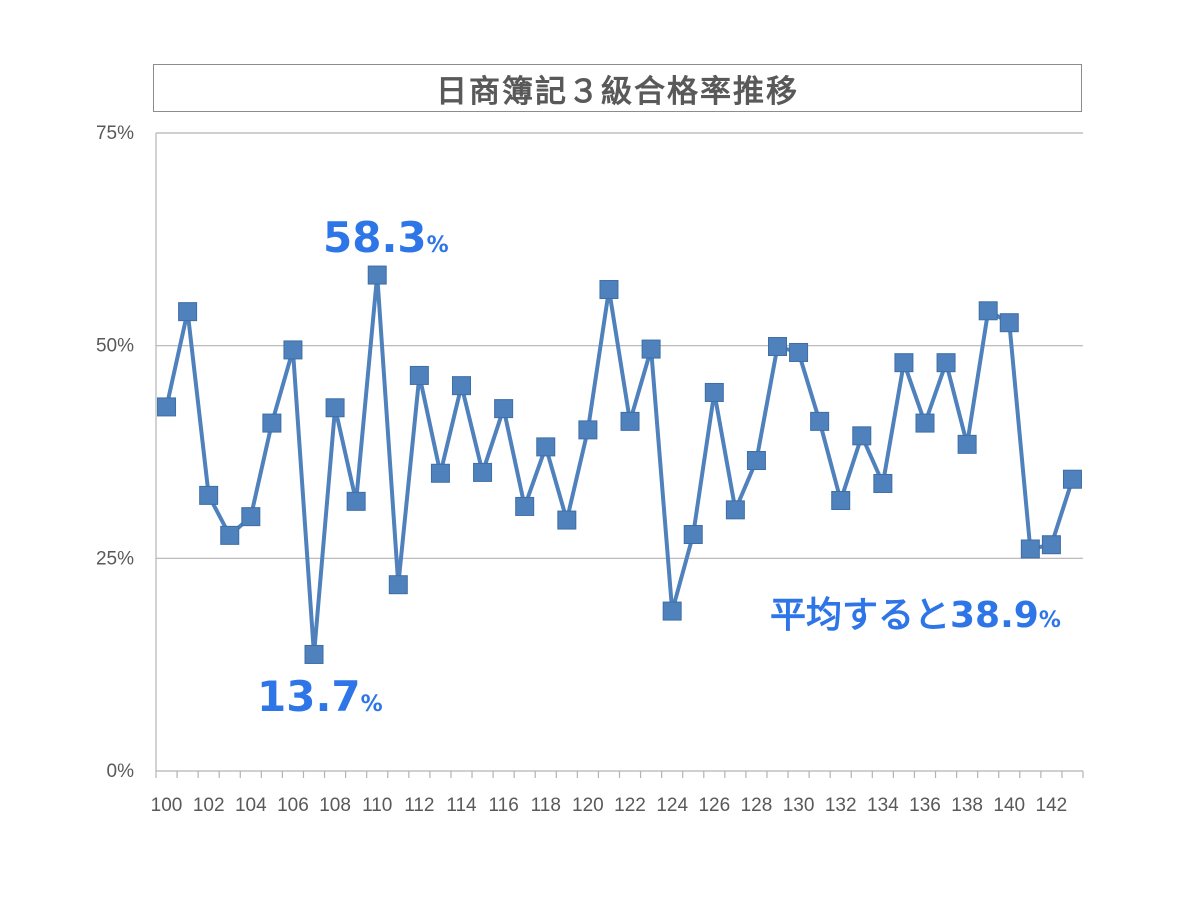  Describe the element at coordinates (1009, 805) in the screenshot. I see `x-tick-label: 140` at that location.